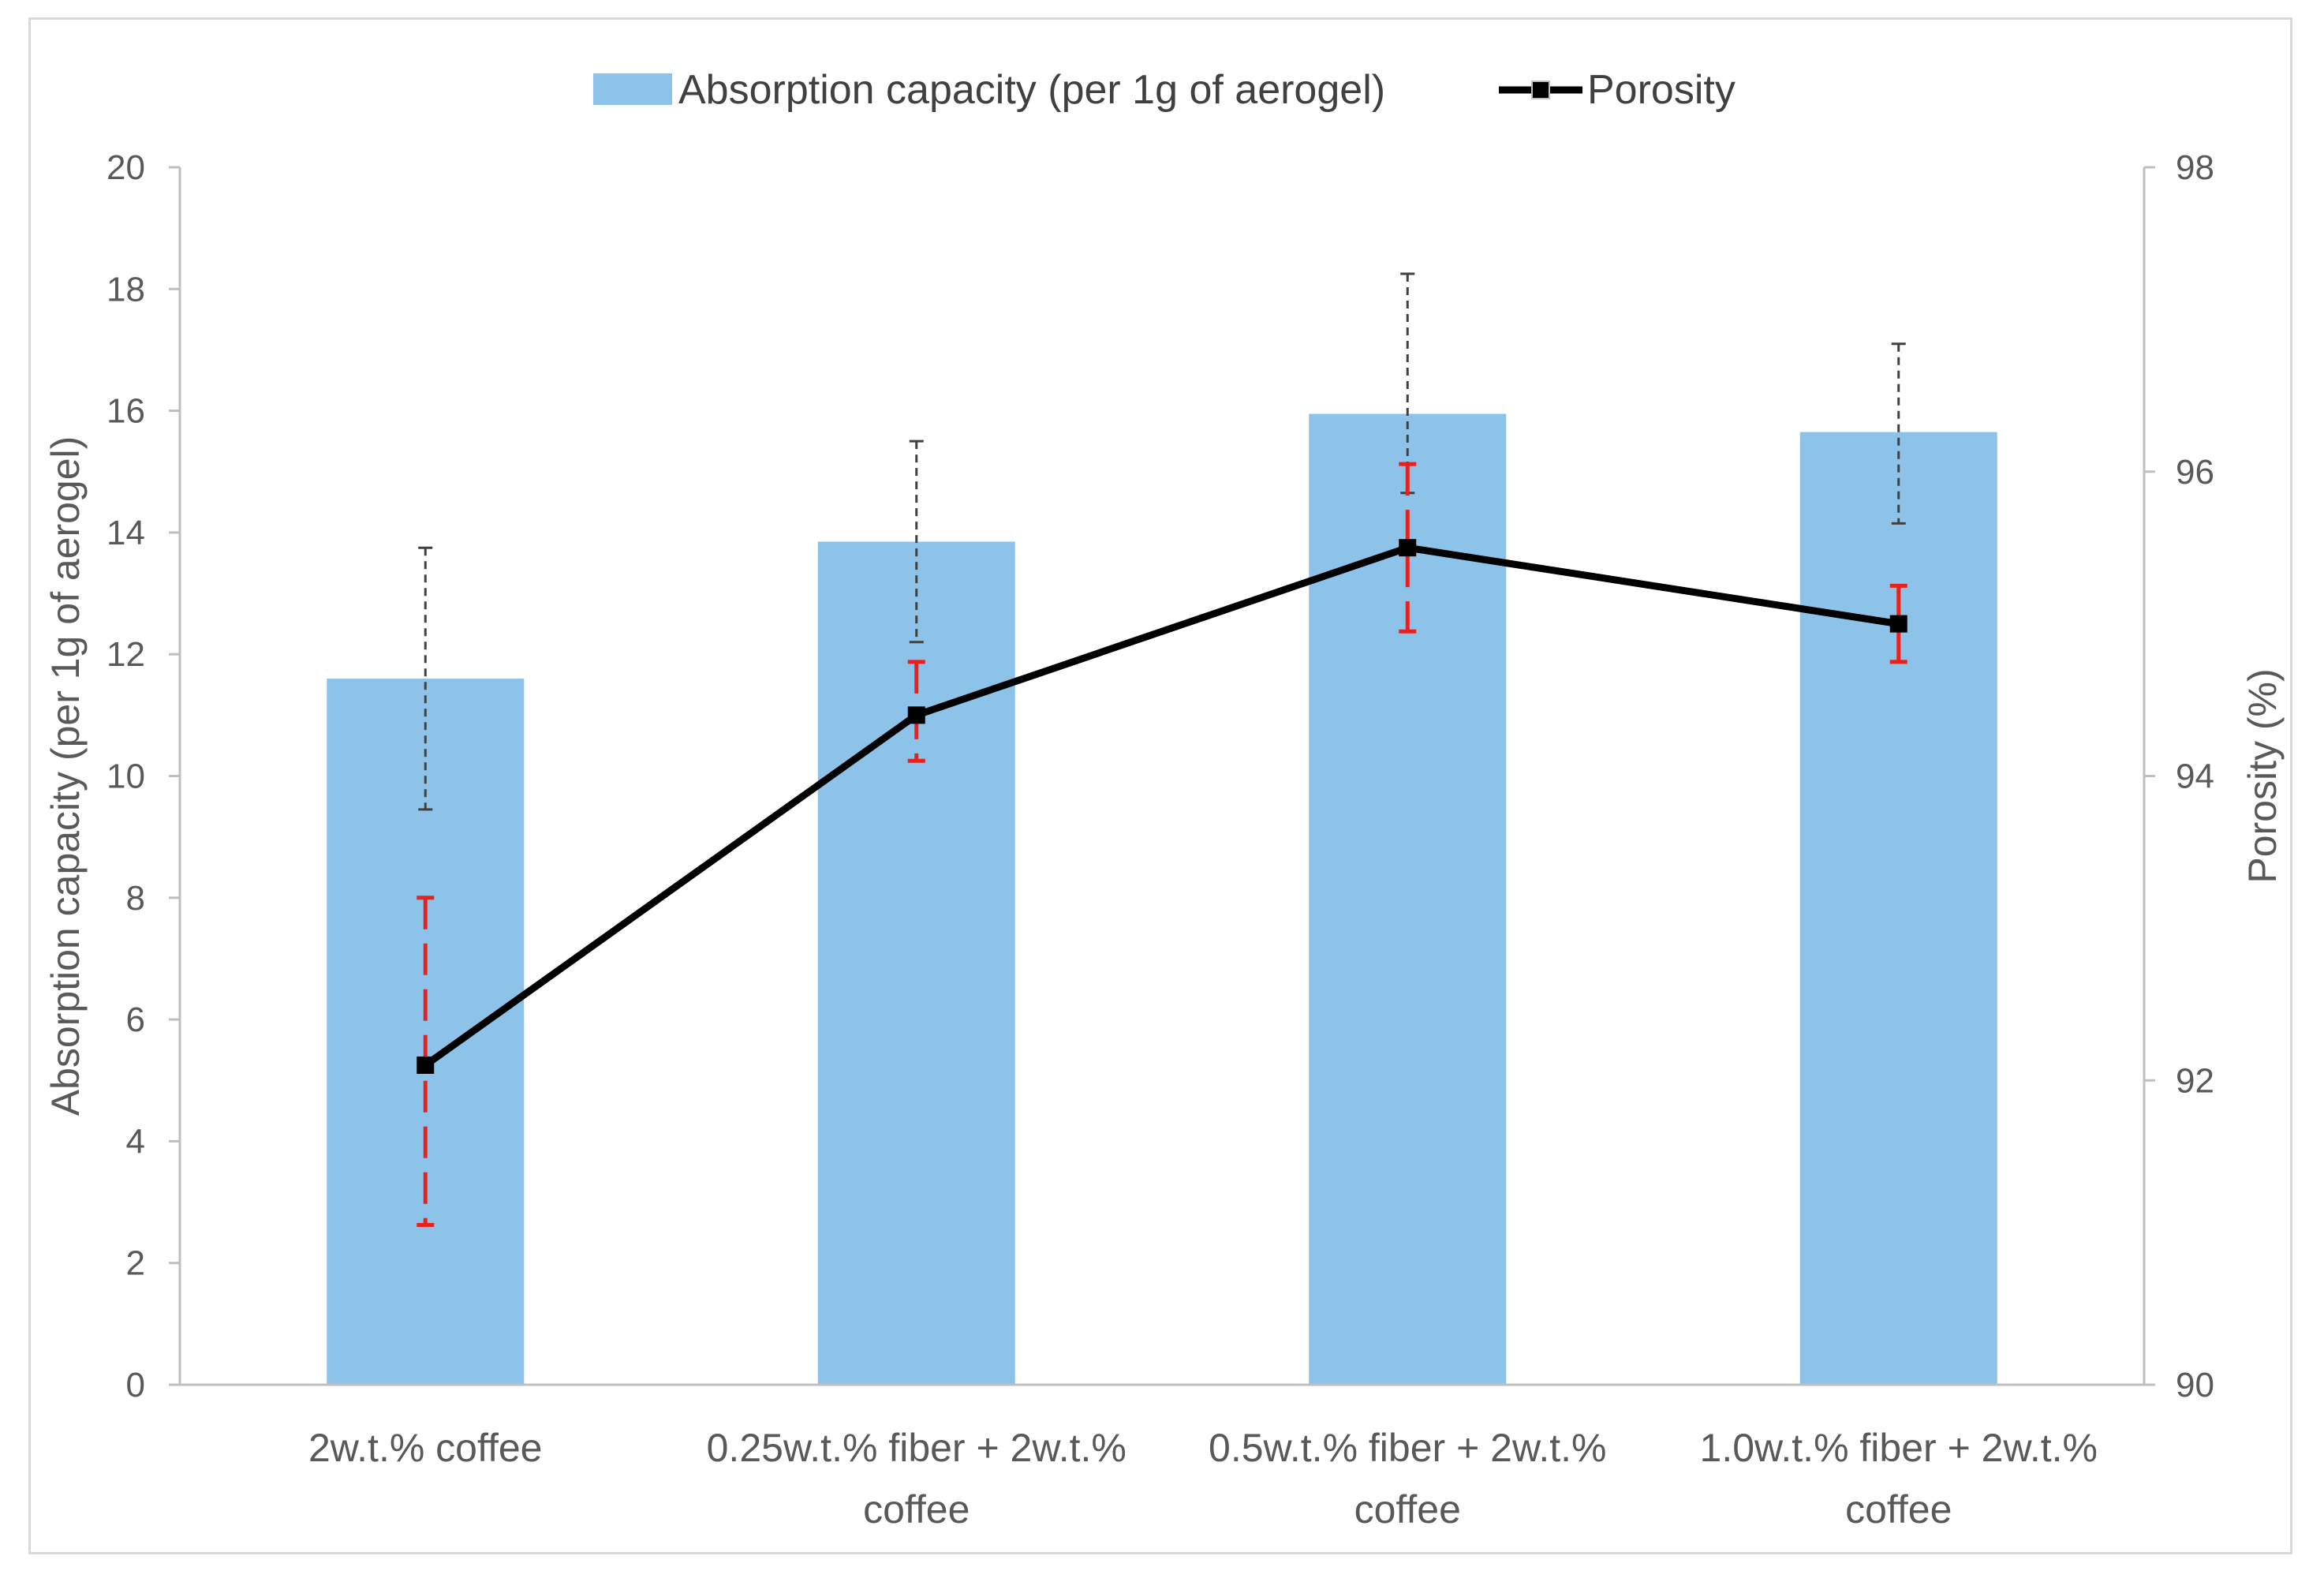 The image size is (2324, 1582). What do you see at coordinates (135, 1263) in the screenshot?
I see `y-tick-label: 2` at bounding box center [135, 1263].